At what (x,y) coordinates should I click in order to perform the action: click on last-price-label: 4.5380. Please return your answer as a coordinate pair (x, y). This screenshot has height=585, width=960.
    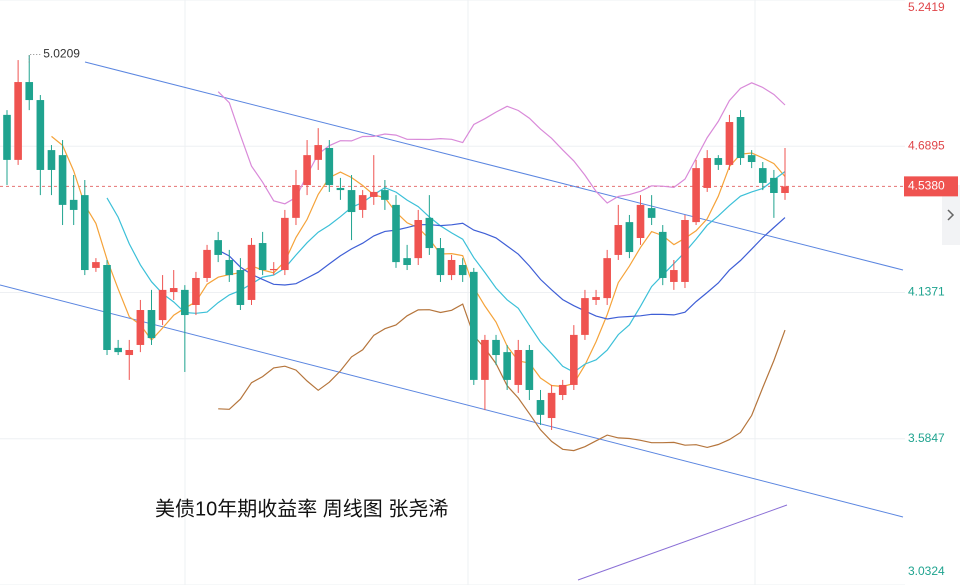
    Looking at the image, I should click on (926, 186).